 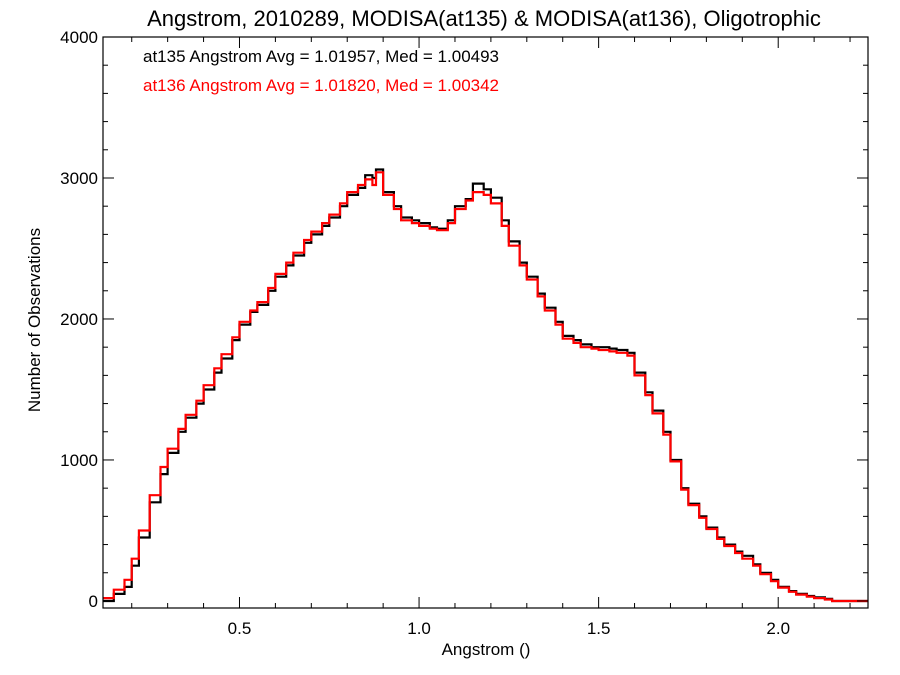 What do you see at coordinates (79, 319) in the screenshot?
I see `y-tick-label: 2000` at bounding box center [79, 319].